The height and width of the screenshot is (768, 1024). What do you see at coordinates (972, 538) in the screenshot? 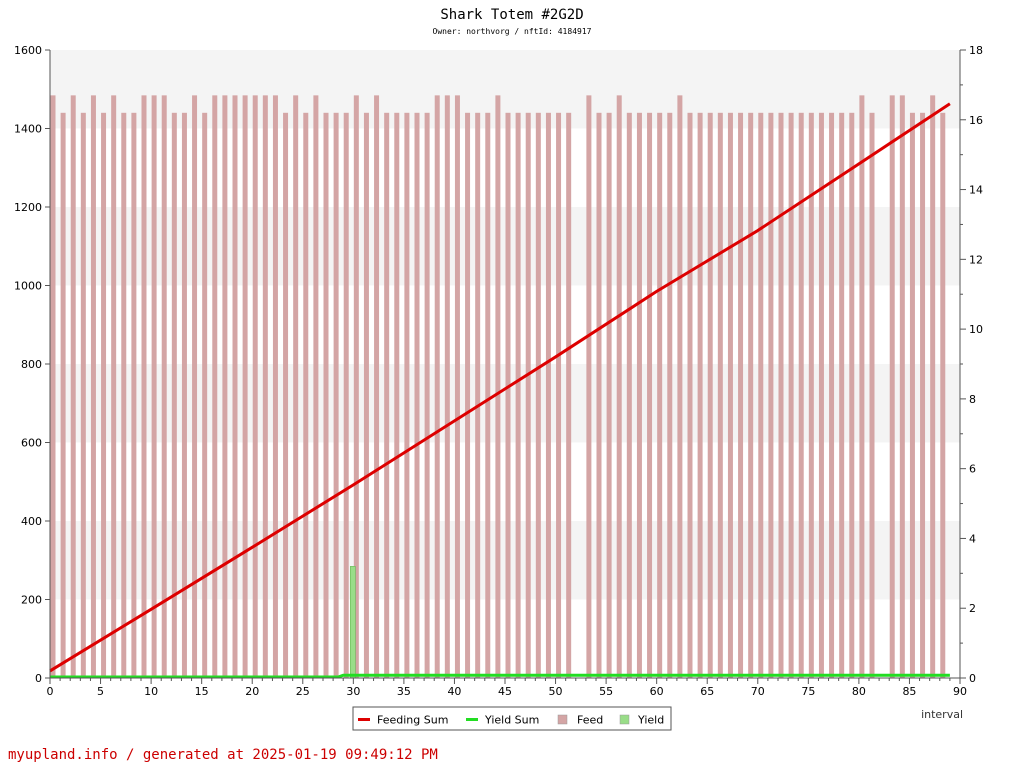
I see `right-tick-label: 4` at bounding box center [972, 538].